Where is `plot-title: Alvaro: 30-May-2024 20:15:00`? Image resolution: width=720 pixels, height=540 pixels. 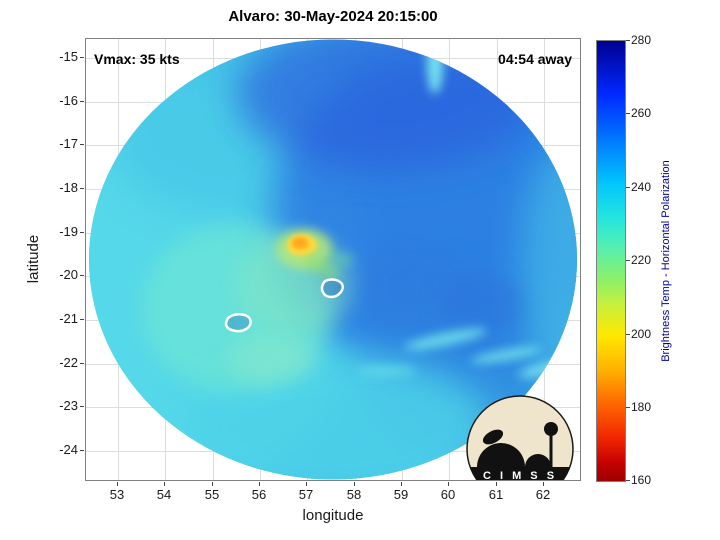
plot-title: Alvaro: 30-May-2024 20:15:00 is located at coordinates (333, 16).